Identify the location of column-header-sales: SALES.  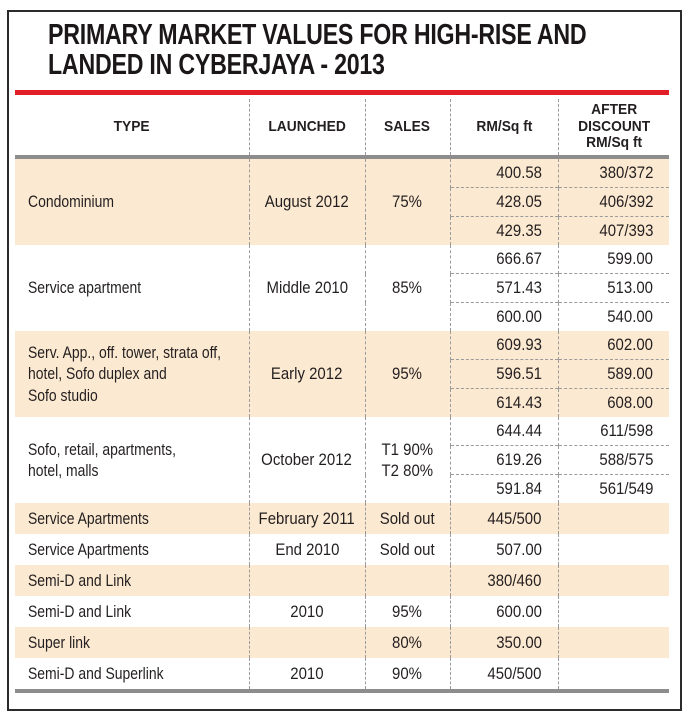
(407, 129).